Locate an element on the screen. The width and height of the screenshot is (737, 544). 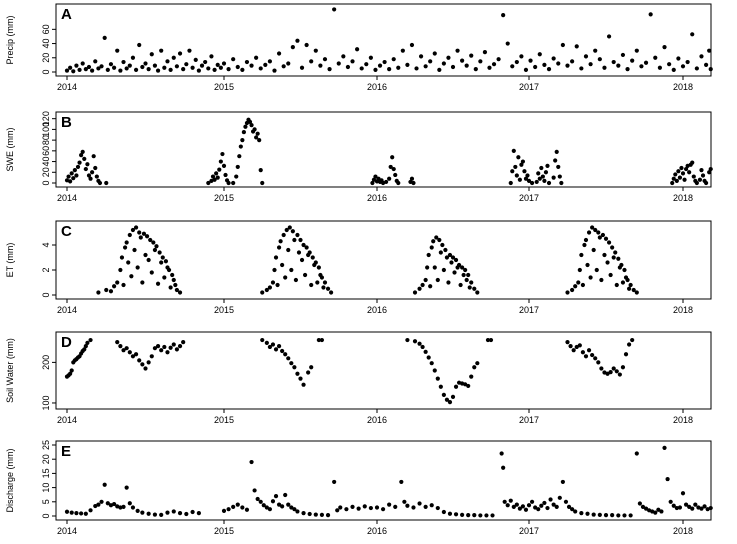
x-tick-label: 2016 is located at coordinates (377, 198).